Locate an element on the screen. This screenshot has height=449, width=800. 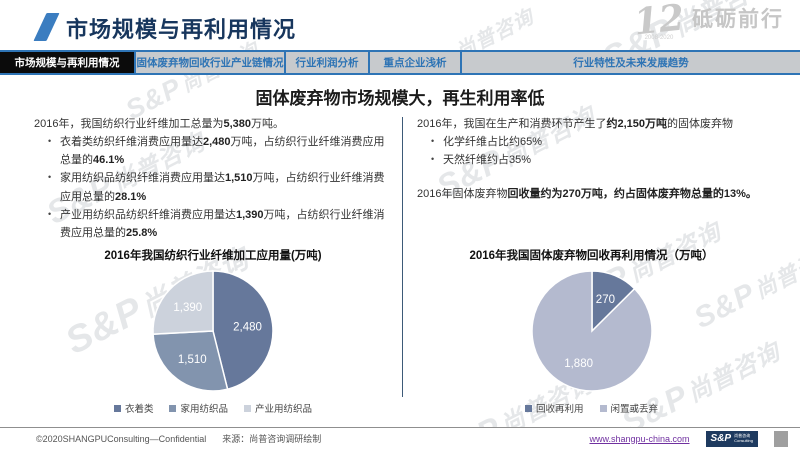
brand-anniversary-logo: 12 2008-2020 砥砺前行 is located at coordinates (707, 22).